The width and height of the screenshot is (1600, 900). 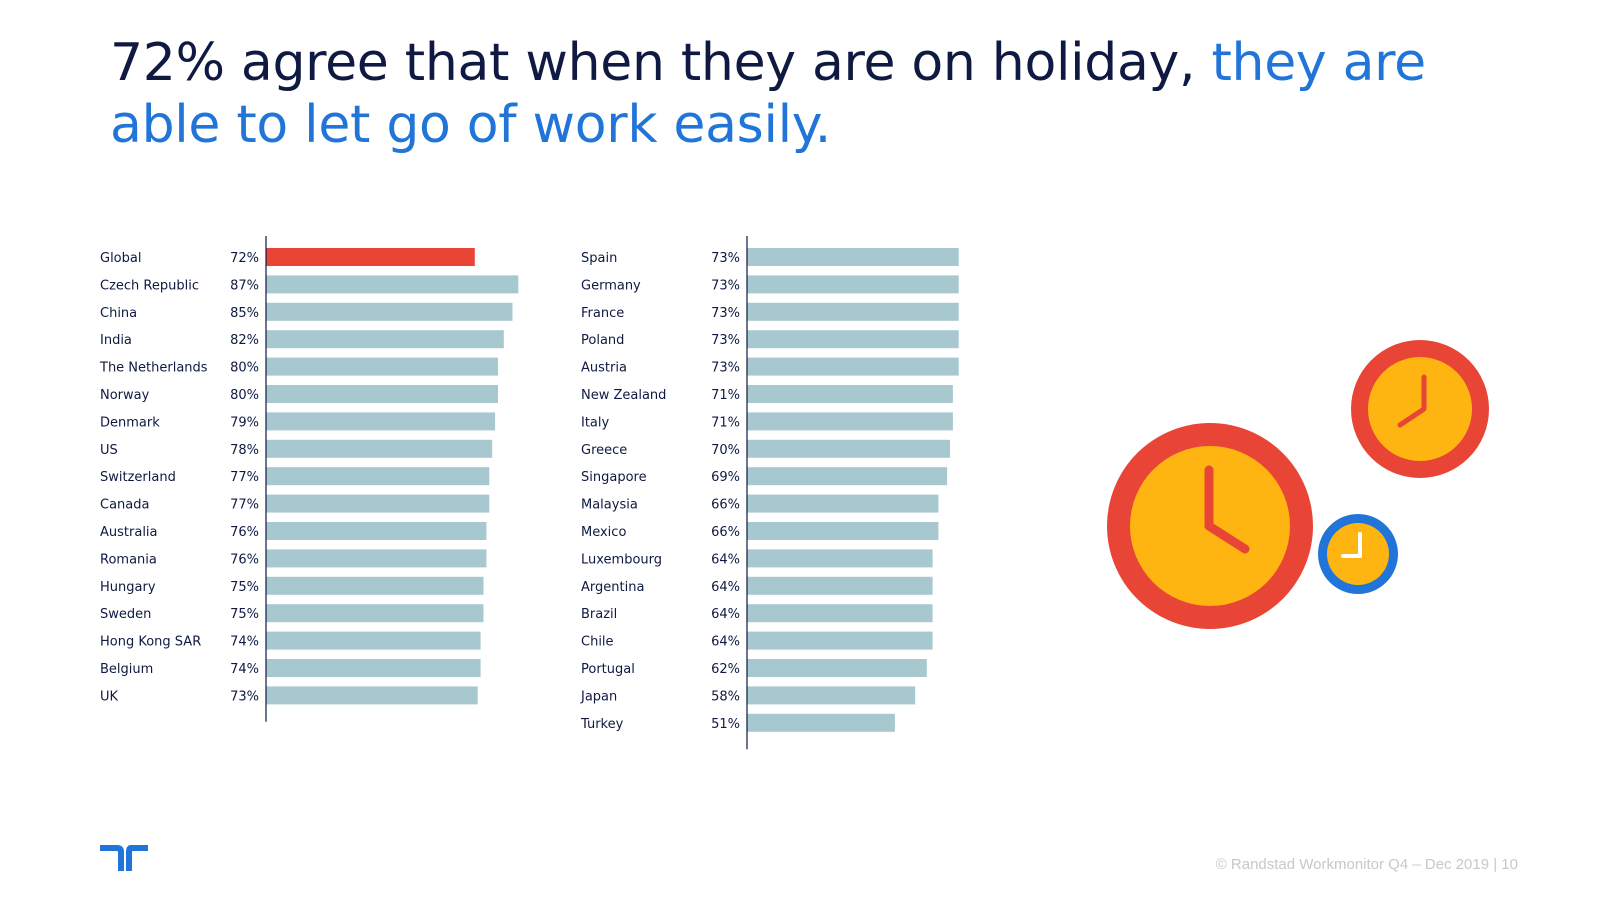 What do you see at coordinates (125, 614) in the screenshot?
I see `category-label: Sweden` at bounding box center [125, 614].